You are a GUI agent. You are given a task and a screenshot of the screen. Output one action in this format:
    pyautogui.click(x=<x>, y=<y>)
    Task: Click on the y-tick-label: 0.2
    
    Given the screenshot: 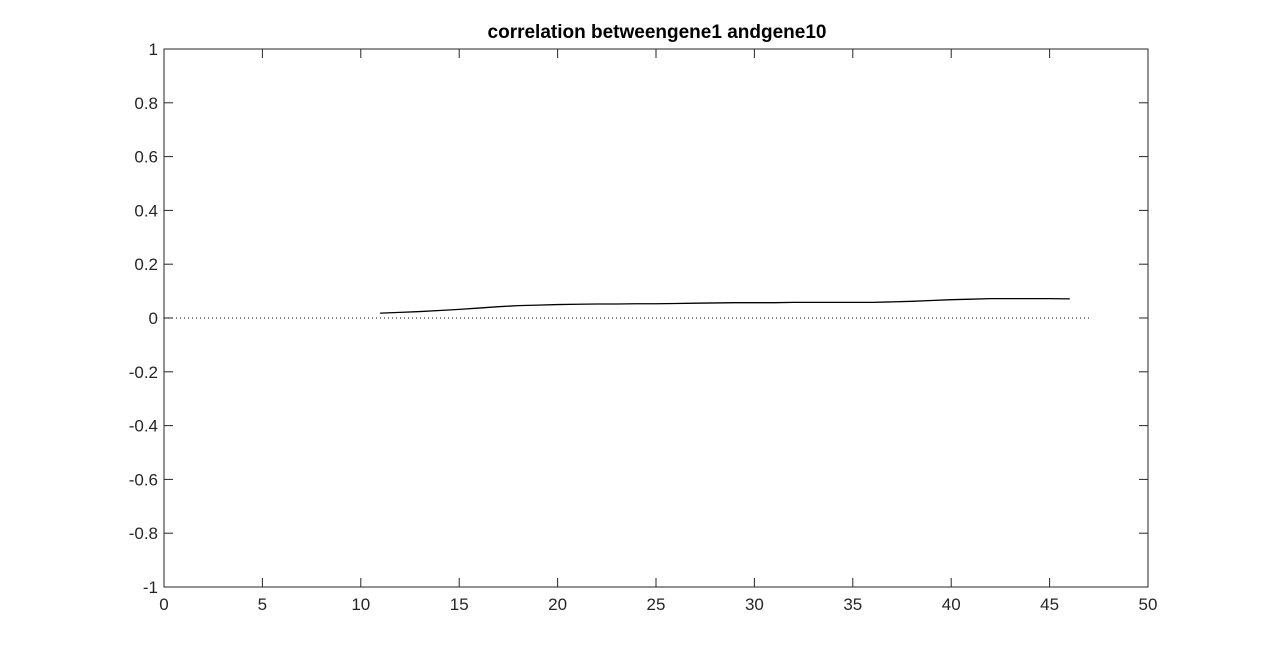 What is the action you would take?
    pyautogui.click(x=146, y=264)
    